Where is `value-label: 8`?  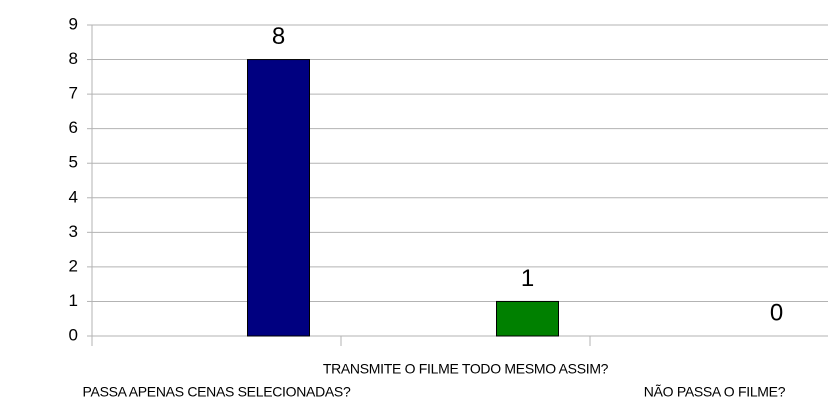 value-label: 8 is located at coordinates (278, 36).